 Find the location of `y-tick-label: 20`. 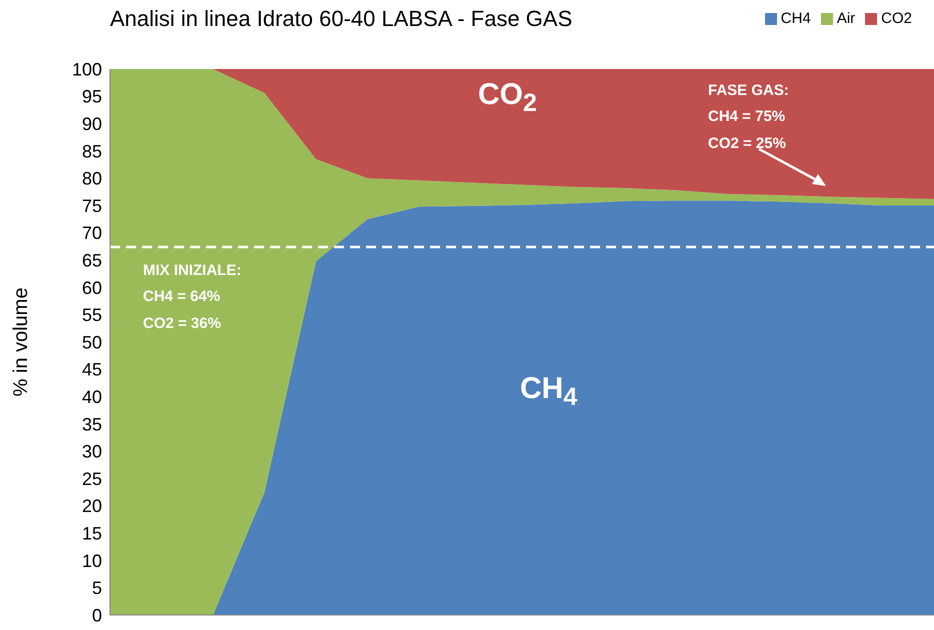

y-tick-label: 20 is located at coordinates (92, 506).